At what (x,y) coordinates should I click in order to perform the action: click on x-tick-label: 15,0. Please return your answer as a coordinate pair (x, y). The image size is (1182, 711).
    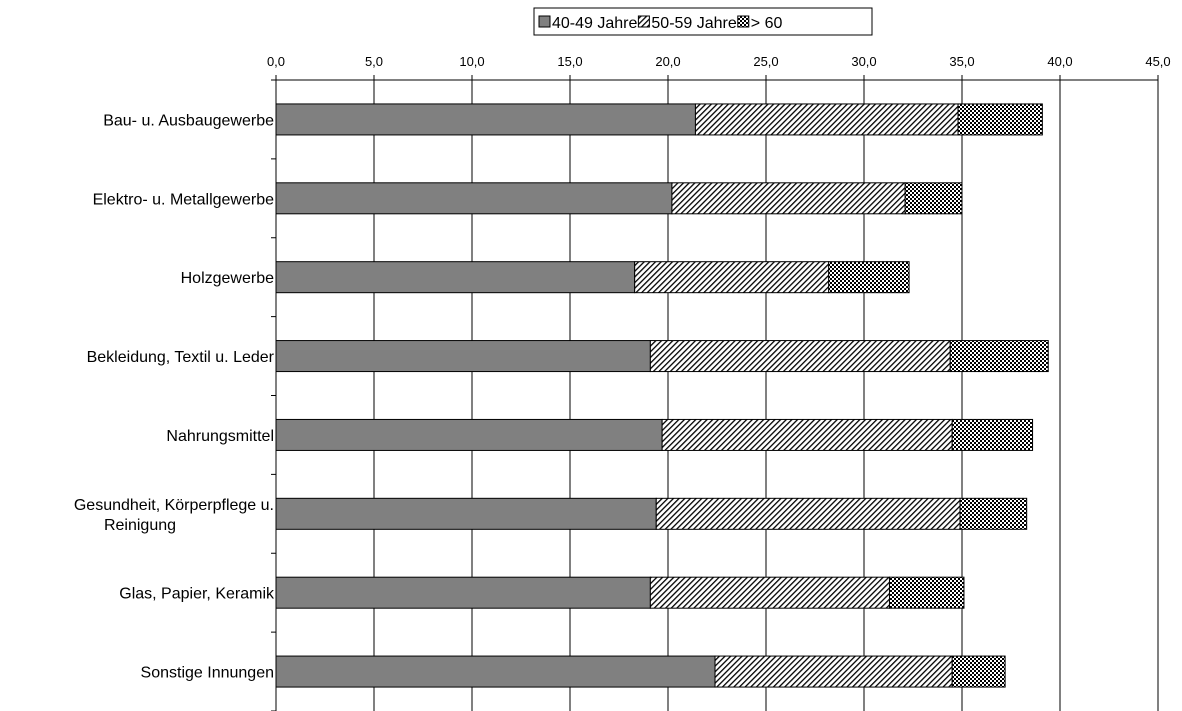
    Looking at the image, I should click on (569, 61).